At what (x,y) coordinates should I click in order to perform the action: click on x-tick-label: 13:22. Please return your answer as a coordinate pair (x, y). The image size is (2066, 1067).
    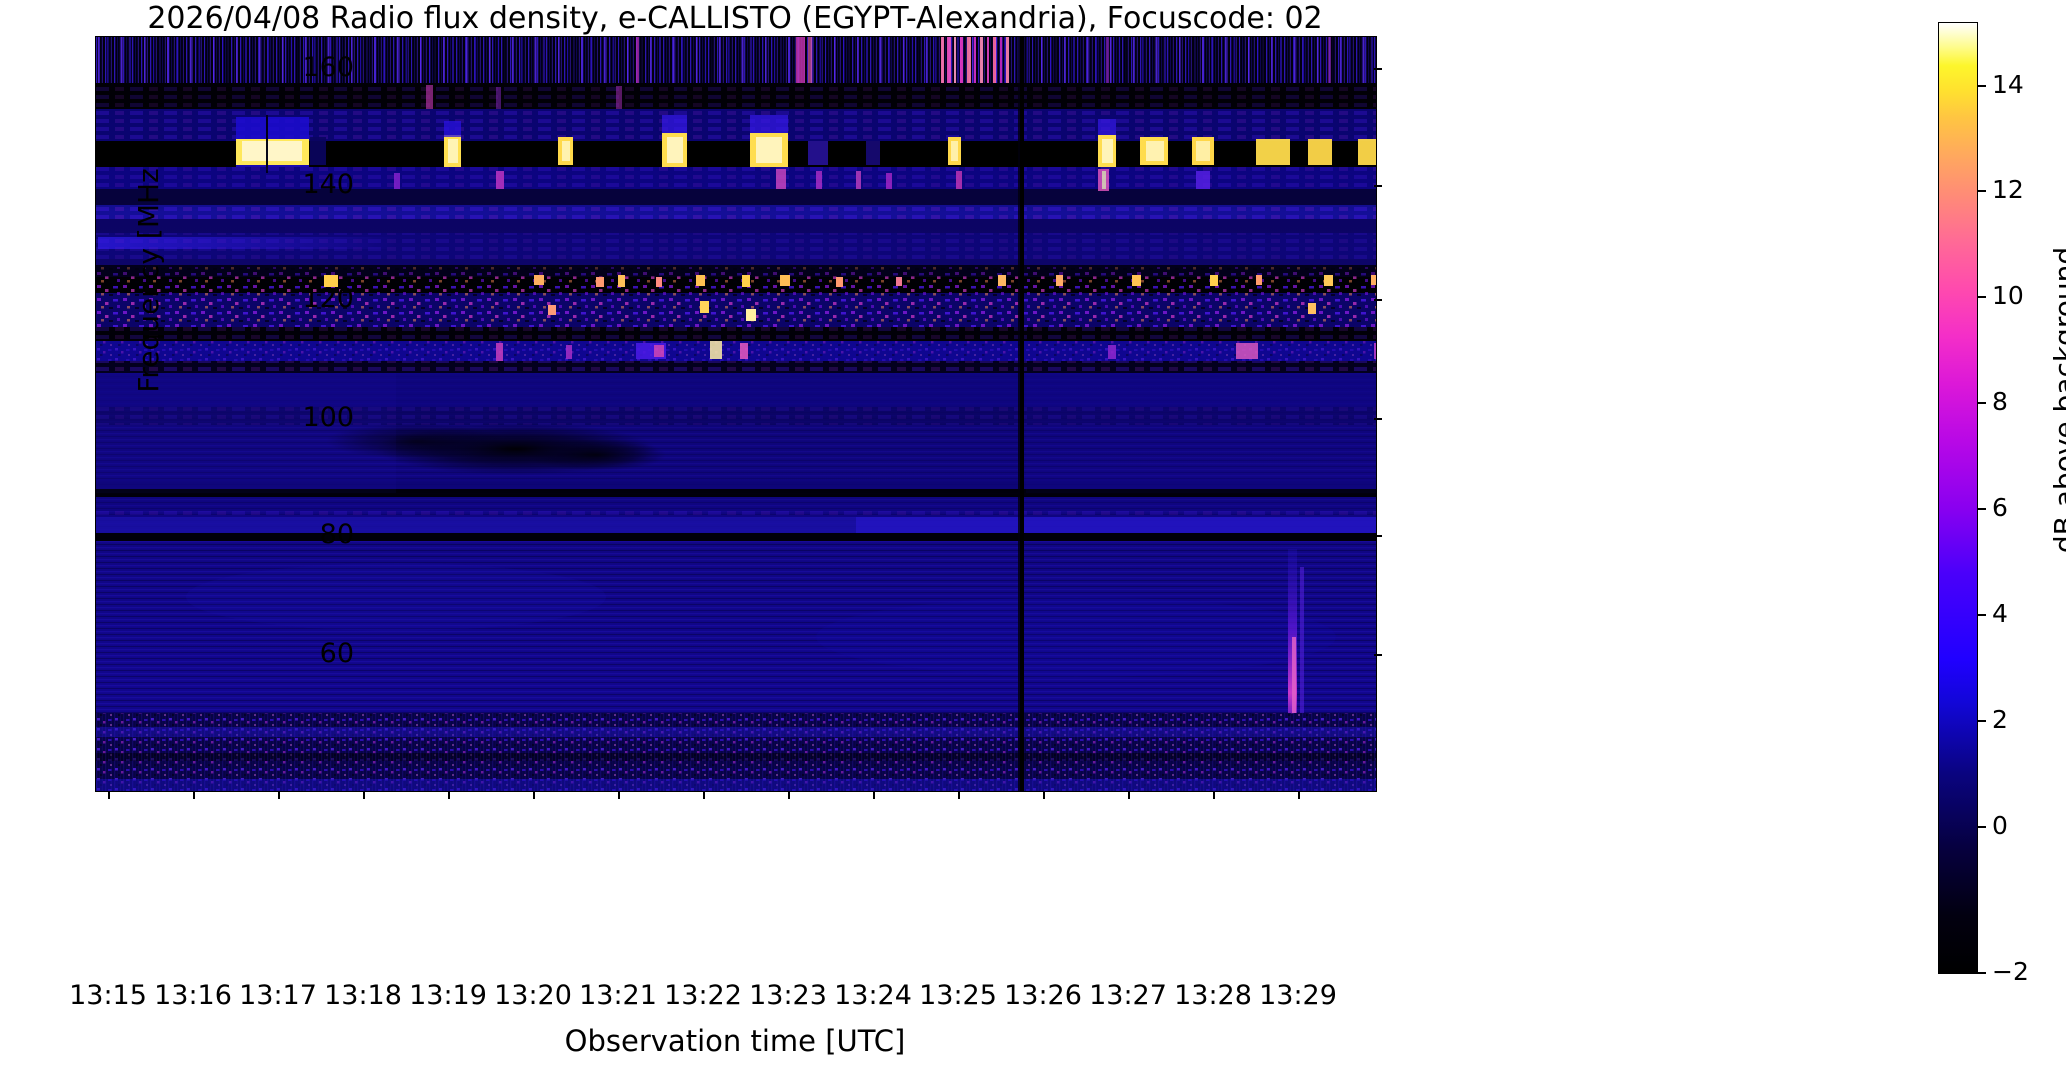
    Looking at the image, I should click on (703, 995).